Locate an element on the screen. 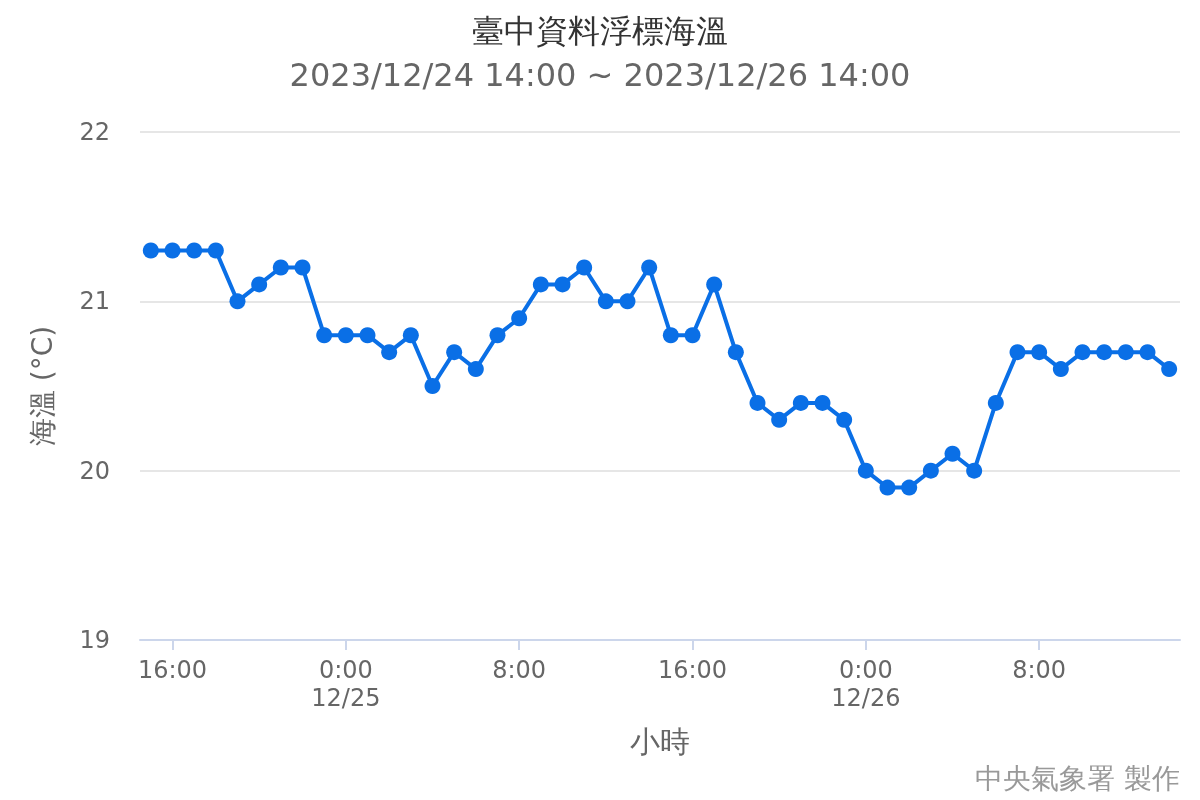 The width and height of the screenshot is (1200, 800). x-tick-label: 0:00 12/25 is located at coordinates (346, 684).